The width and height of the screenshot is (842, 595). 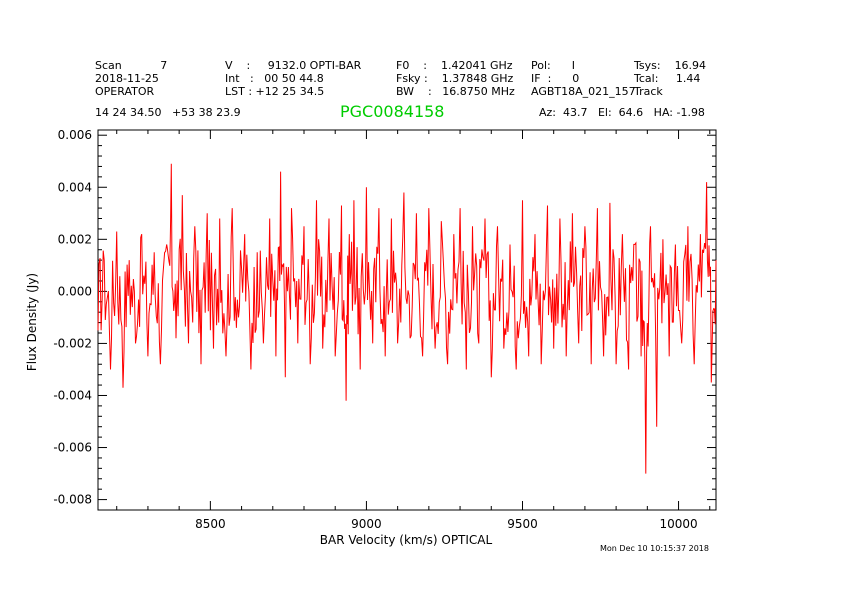 I want to click on x-tick-label: 9500, so click(x=522, y=524).